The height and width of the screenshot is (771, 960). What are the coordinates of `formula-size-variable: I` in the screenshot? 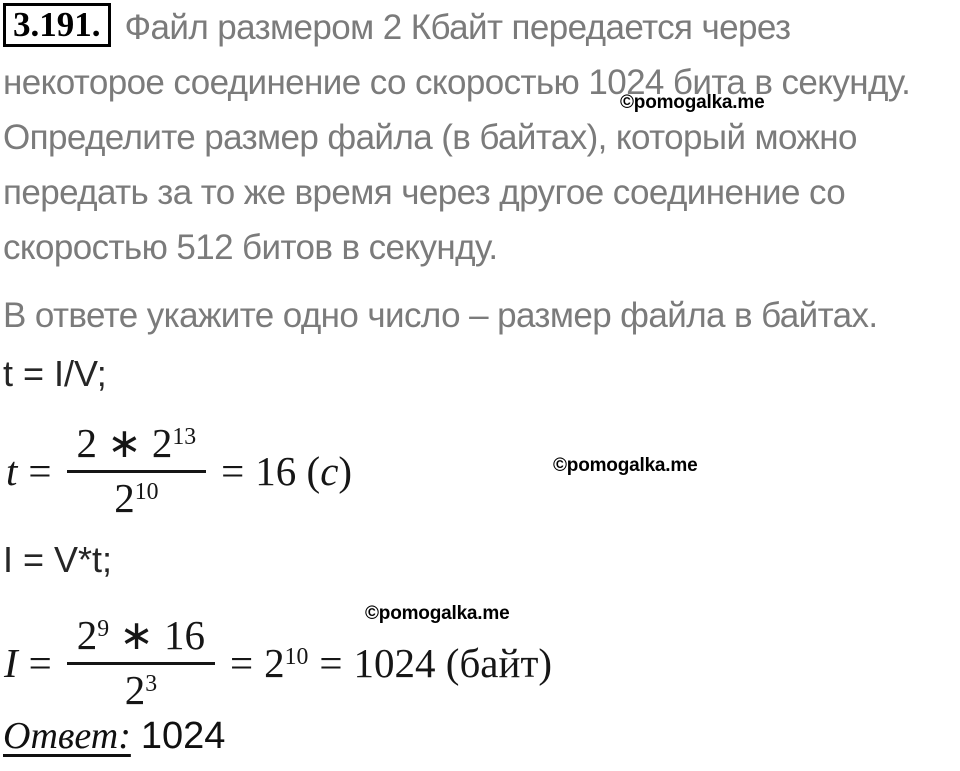 It's located at (11, 663).